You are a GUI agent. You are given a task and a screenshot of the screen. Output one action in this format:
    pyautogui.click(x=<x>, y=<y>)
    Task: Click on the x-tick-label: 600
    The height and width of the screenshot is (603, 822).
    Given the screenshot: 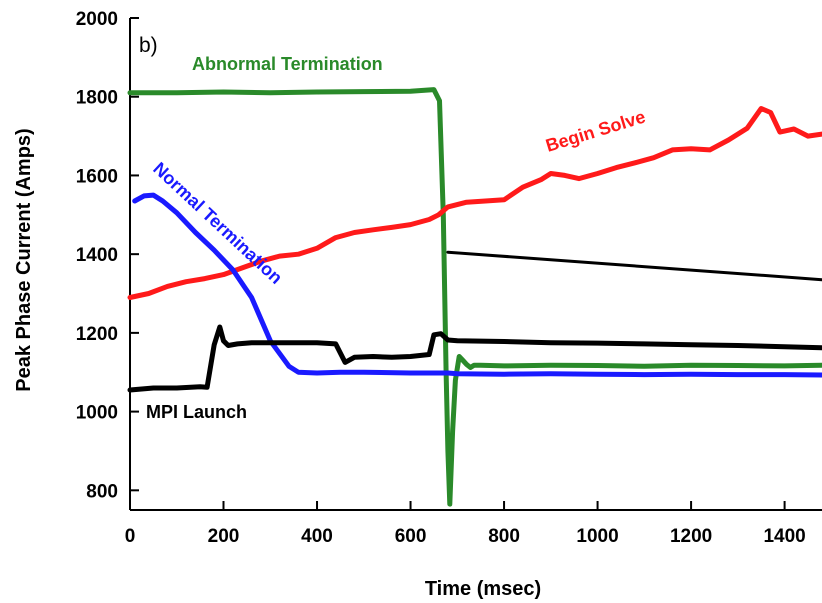 What is the action you would take?
    pyautogui.click(x=411, y=536)
    